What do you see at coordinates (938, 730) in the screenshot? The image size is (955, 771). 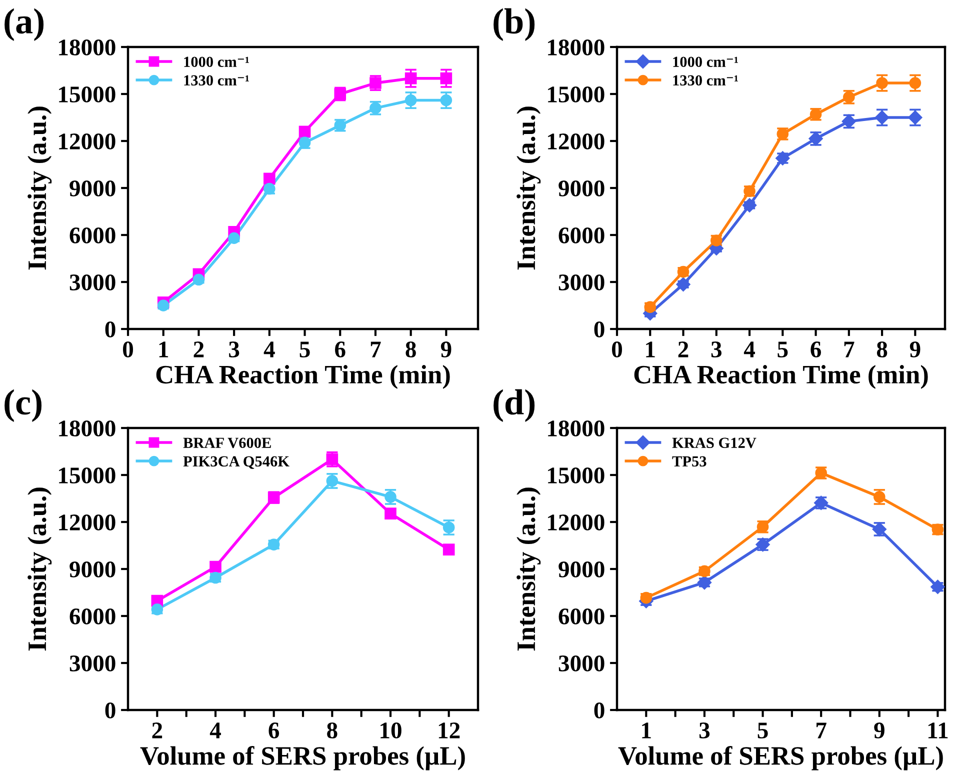 I see `x-tick-label: 11` at bounding box center [938, 730].